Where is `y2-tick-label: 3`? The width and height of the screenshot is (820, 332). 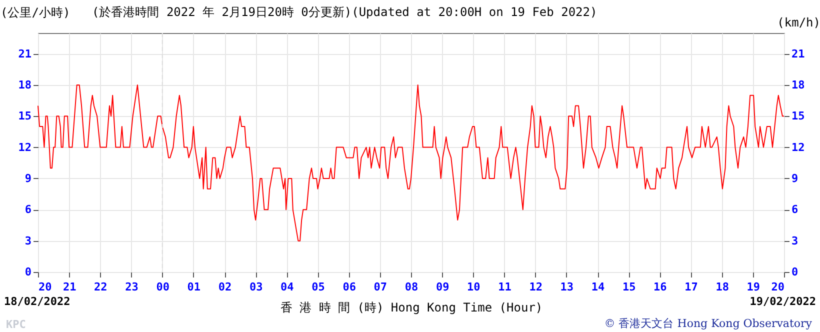
y2-tick-label: 3 is located at coordinates (795, 241).